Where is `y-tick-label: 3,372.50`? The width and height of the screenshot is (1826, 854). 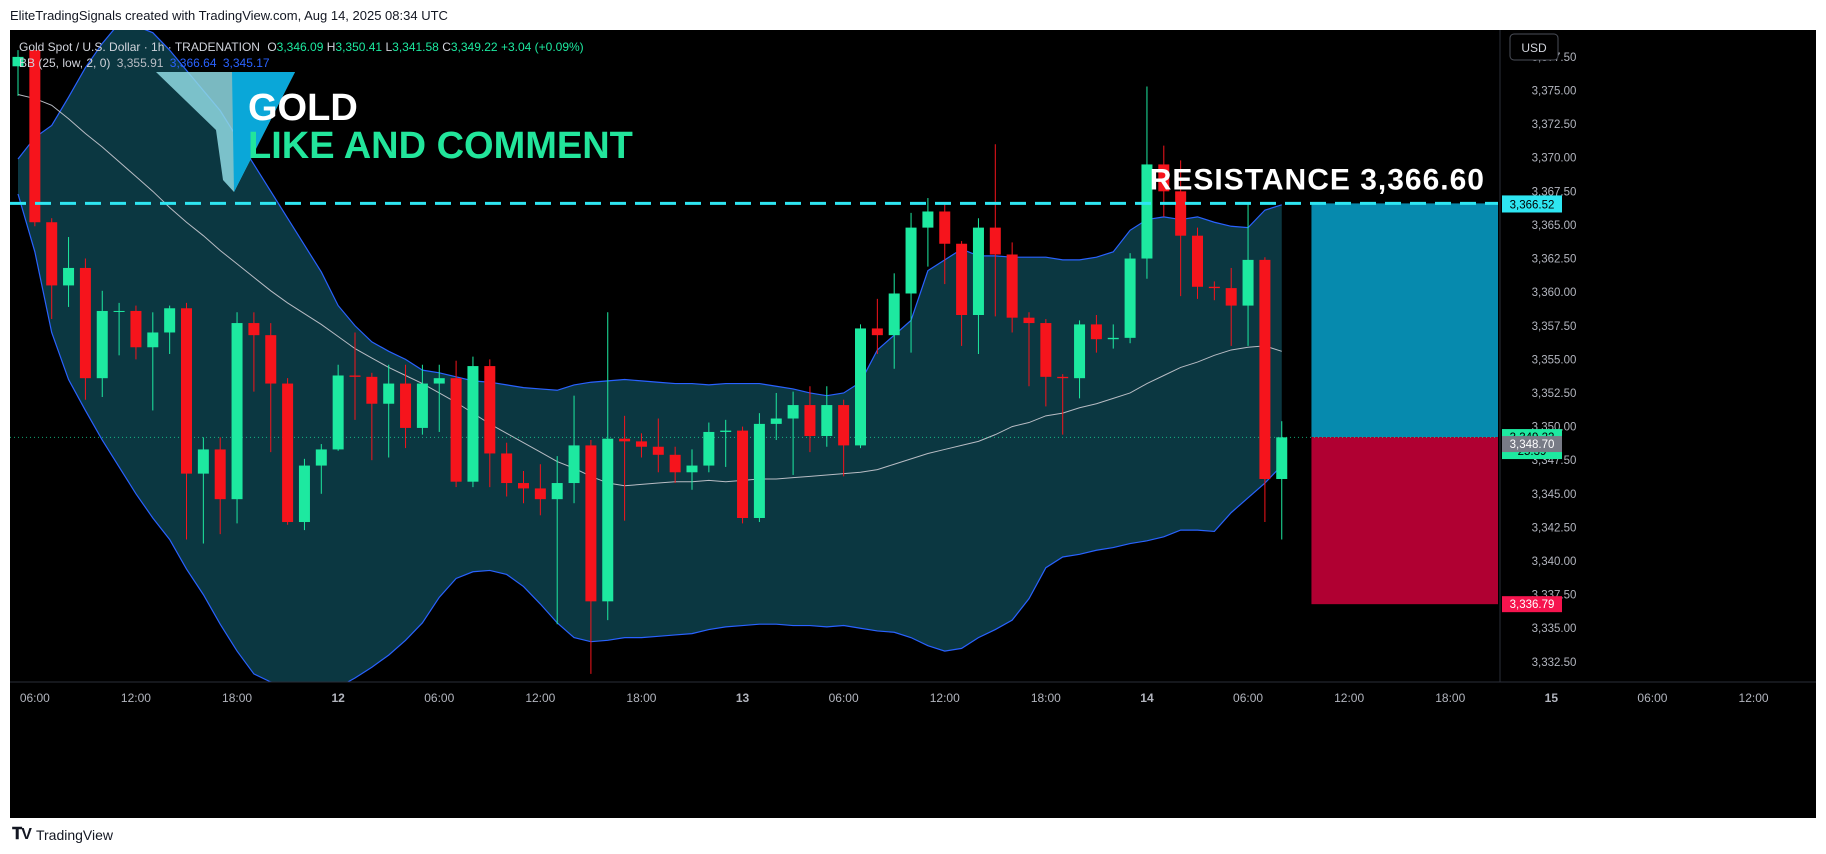
y-tick-label: 3,372.50 is located at coordinates (1554, 125).